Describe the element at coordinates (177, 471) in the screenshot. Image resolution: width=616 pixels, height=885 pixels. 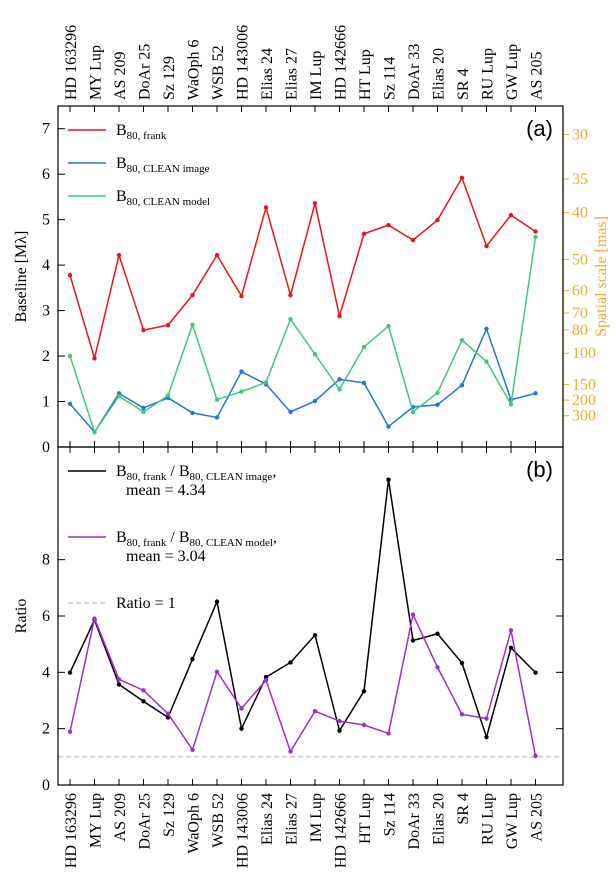
I see `legend-label-part: / B` at that location.